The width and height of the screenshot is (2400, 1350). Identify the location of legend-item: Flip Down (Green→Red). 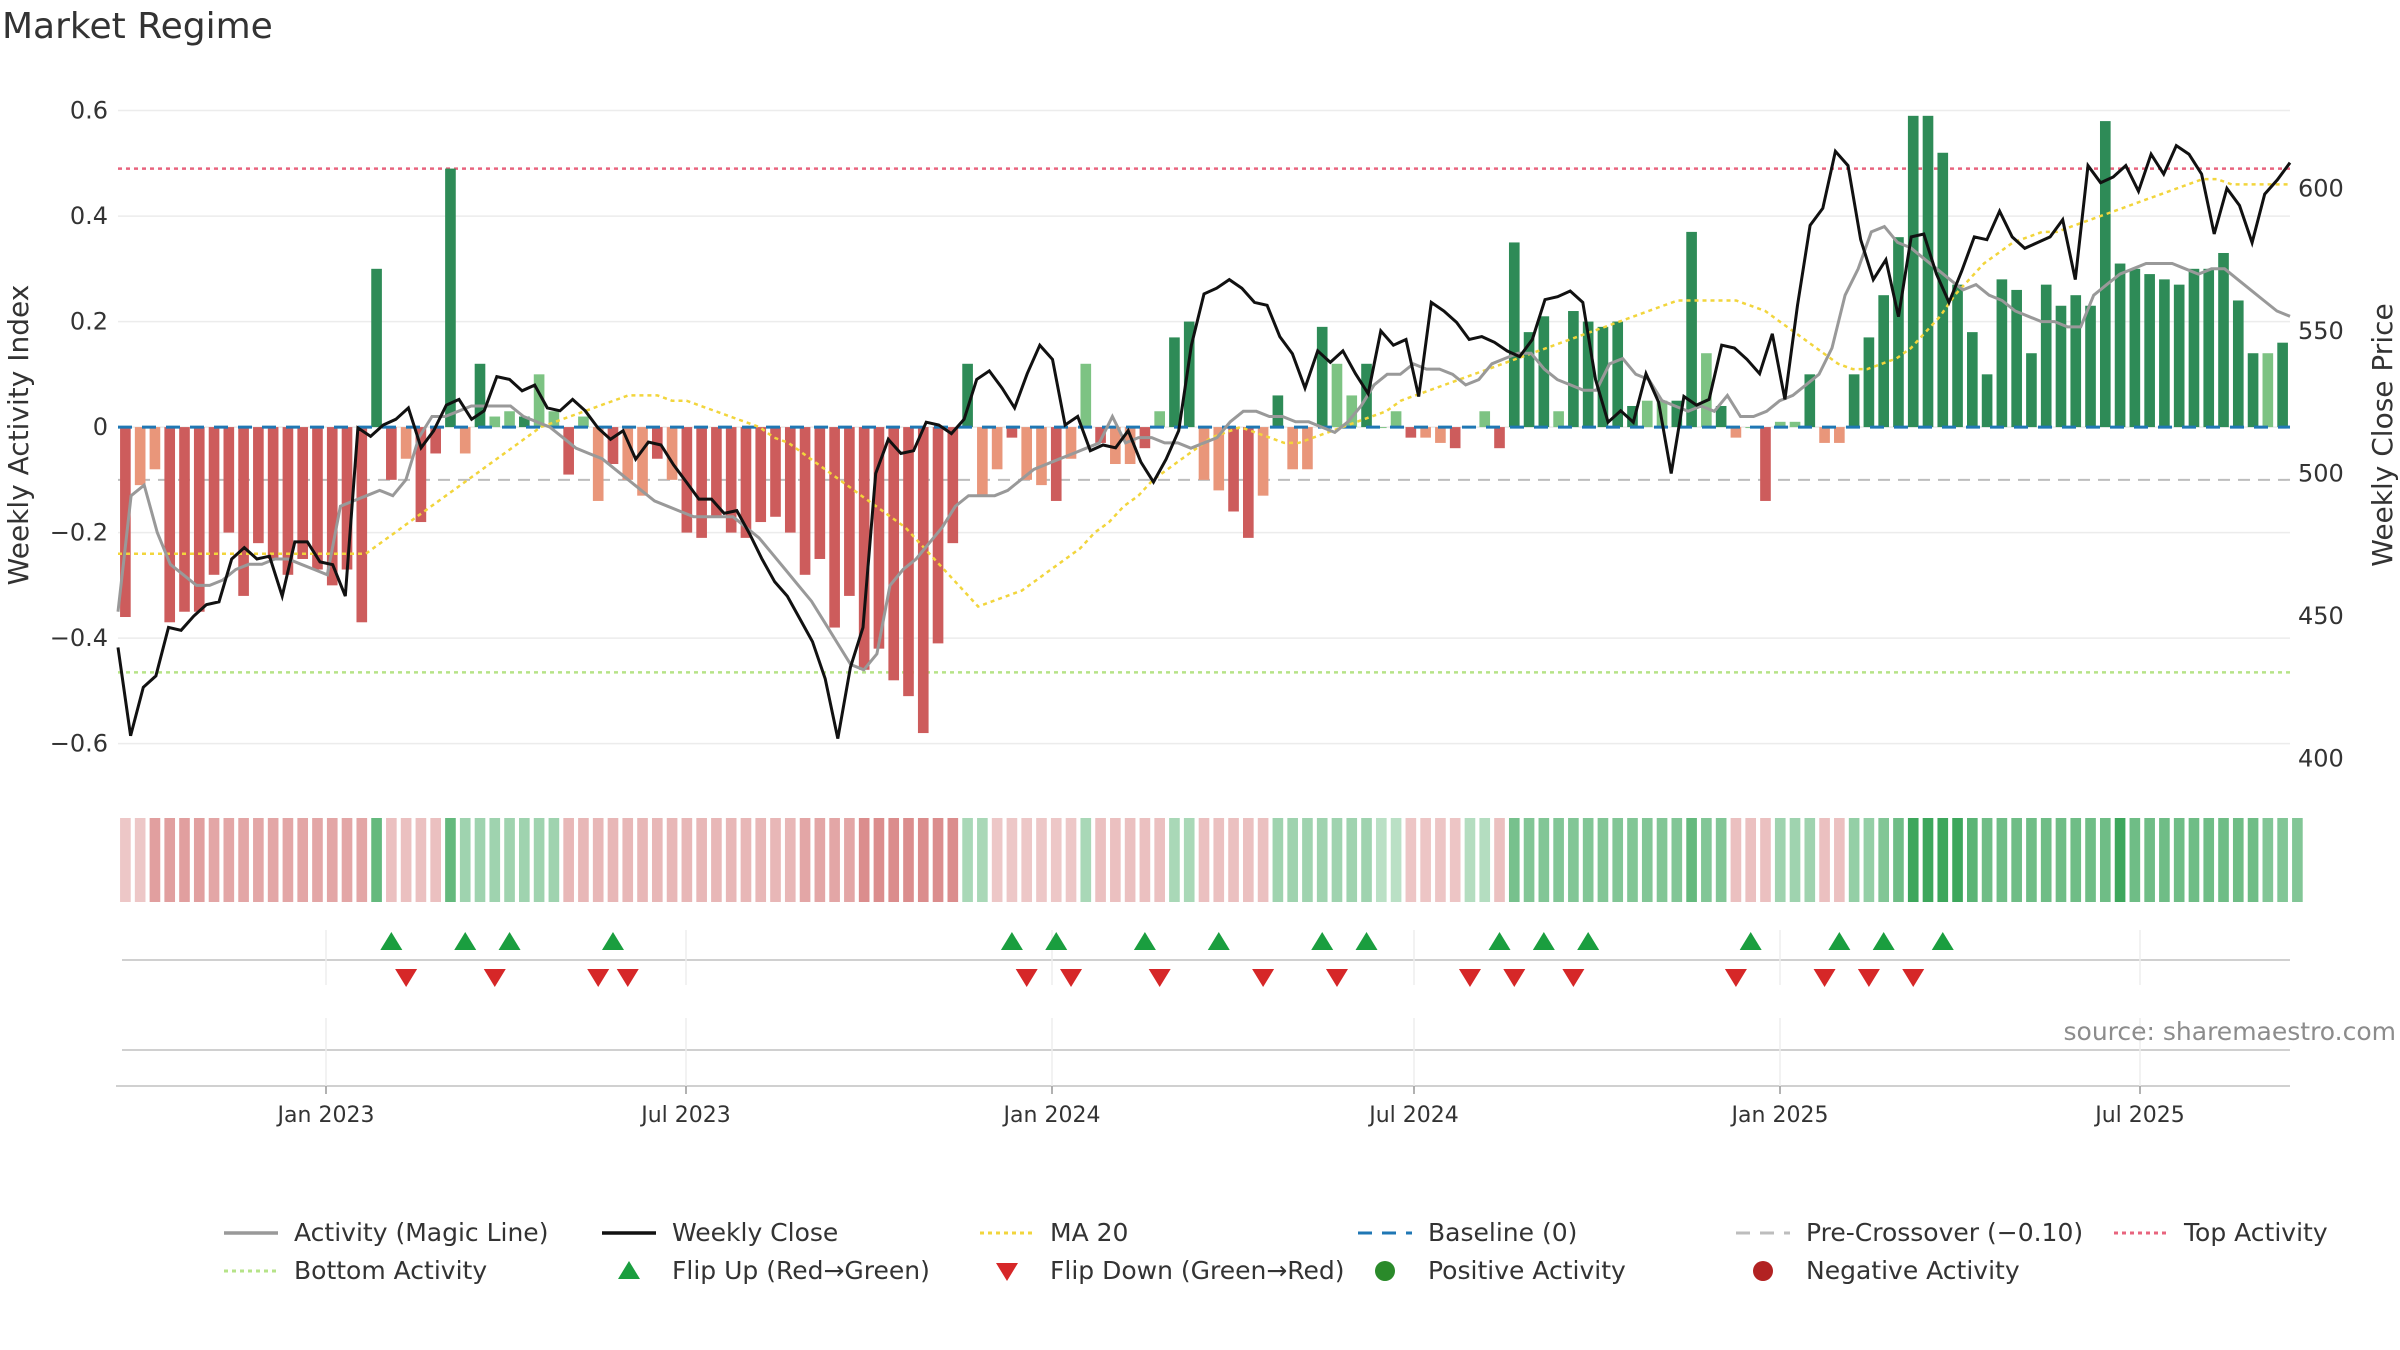
(1161, 1270).